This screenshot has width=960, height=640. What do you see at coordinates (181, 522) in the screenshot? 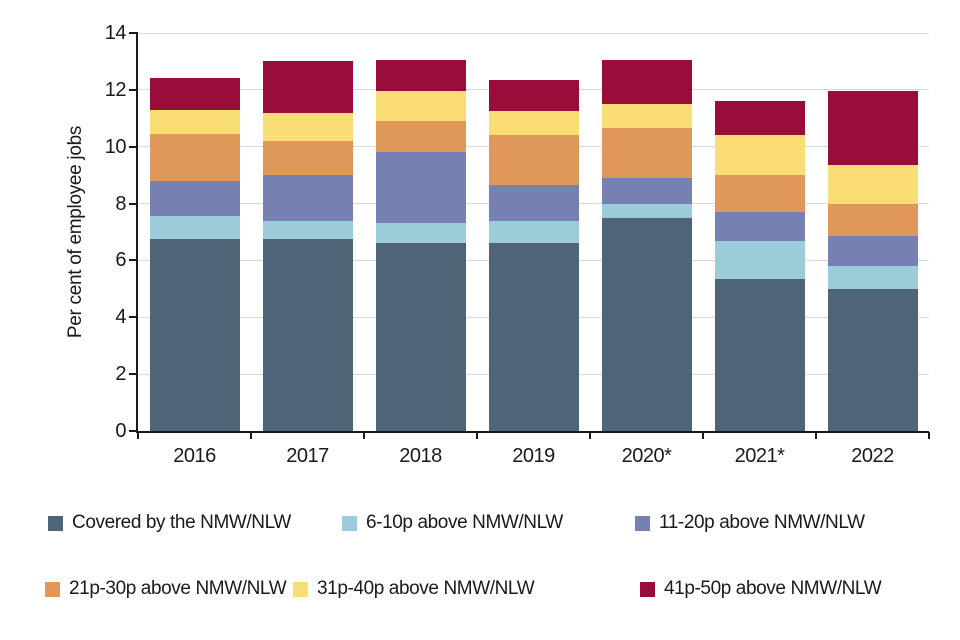
I see `legend-label: Covered by the NMW/NLW` at bounding box center [181, 522].